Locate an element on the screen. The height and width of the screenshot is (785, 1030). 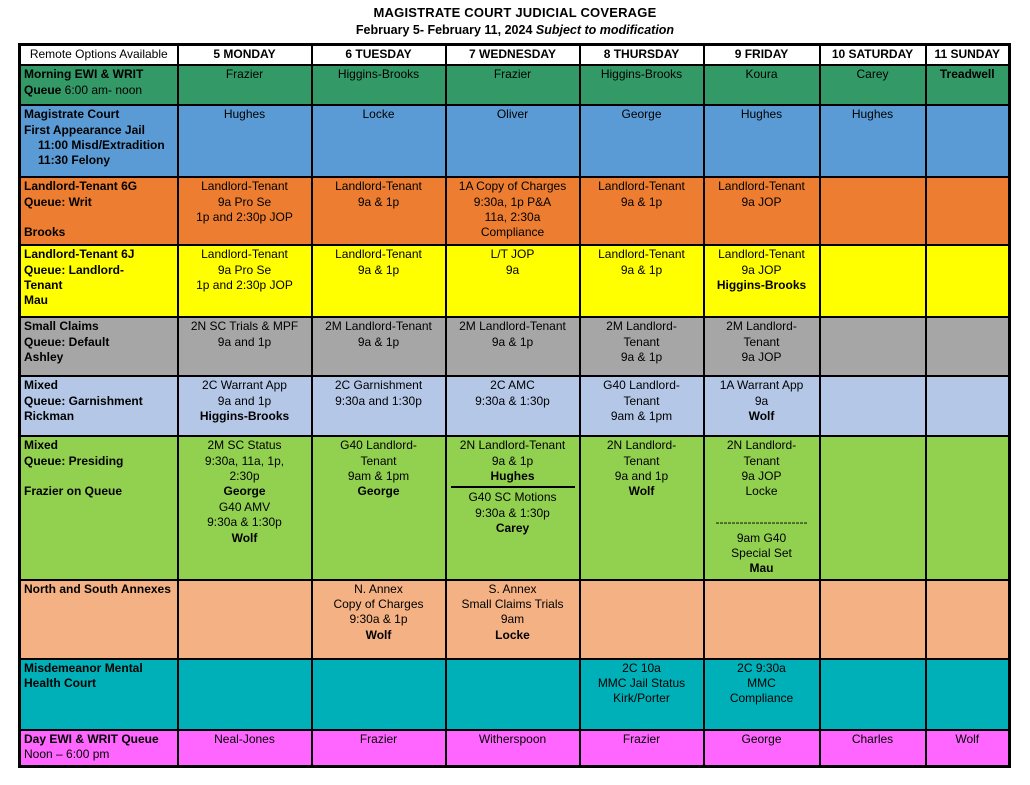
cell-text-line: Locke is located at coordinates (512, 634).